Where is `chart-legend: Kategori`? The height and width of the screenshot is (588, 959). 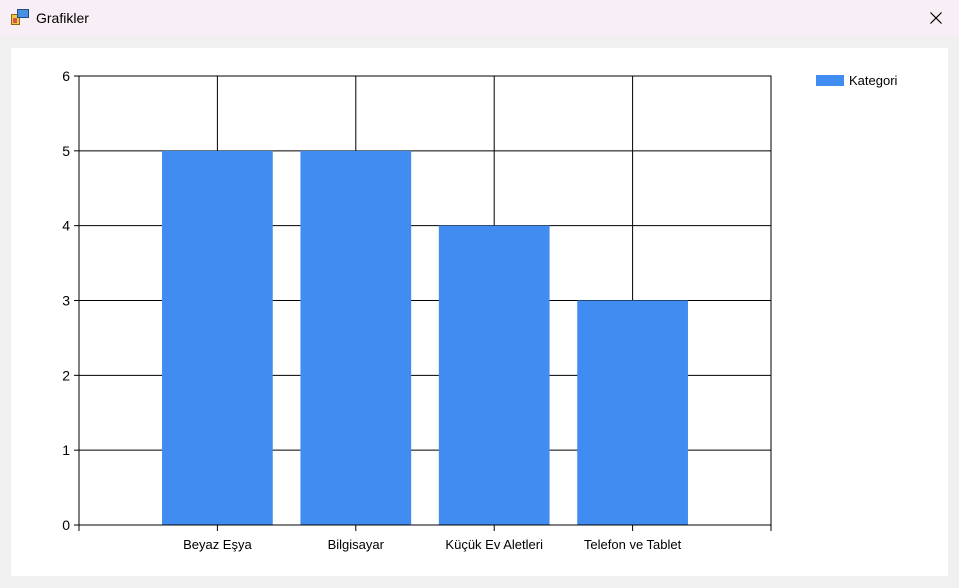
chart-legend: Kategori is located at coordinates (856, 80).